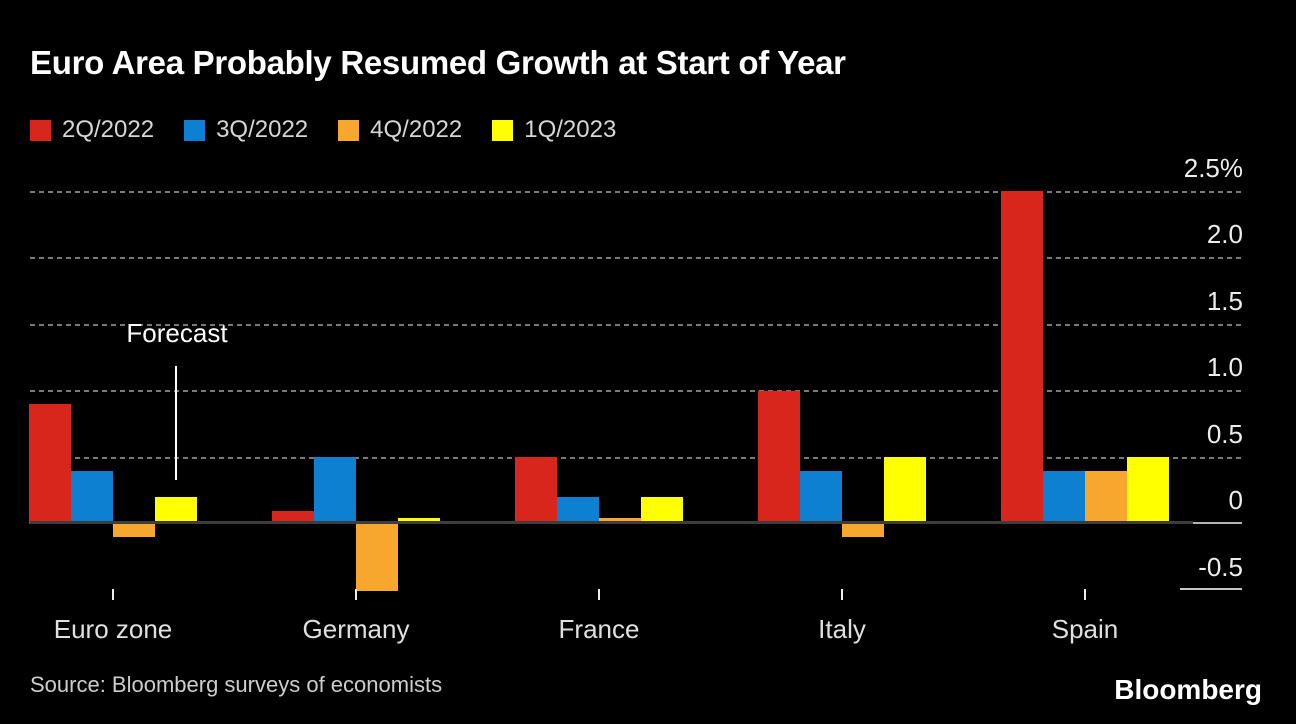 Image resolution: width=1296 pixels, height=724 pixels. I want to click on y-axis-label-1.0: 1.0, so click(1224, 367).